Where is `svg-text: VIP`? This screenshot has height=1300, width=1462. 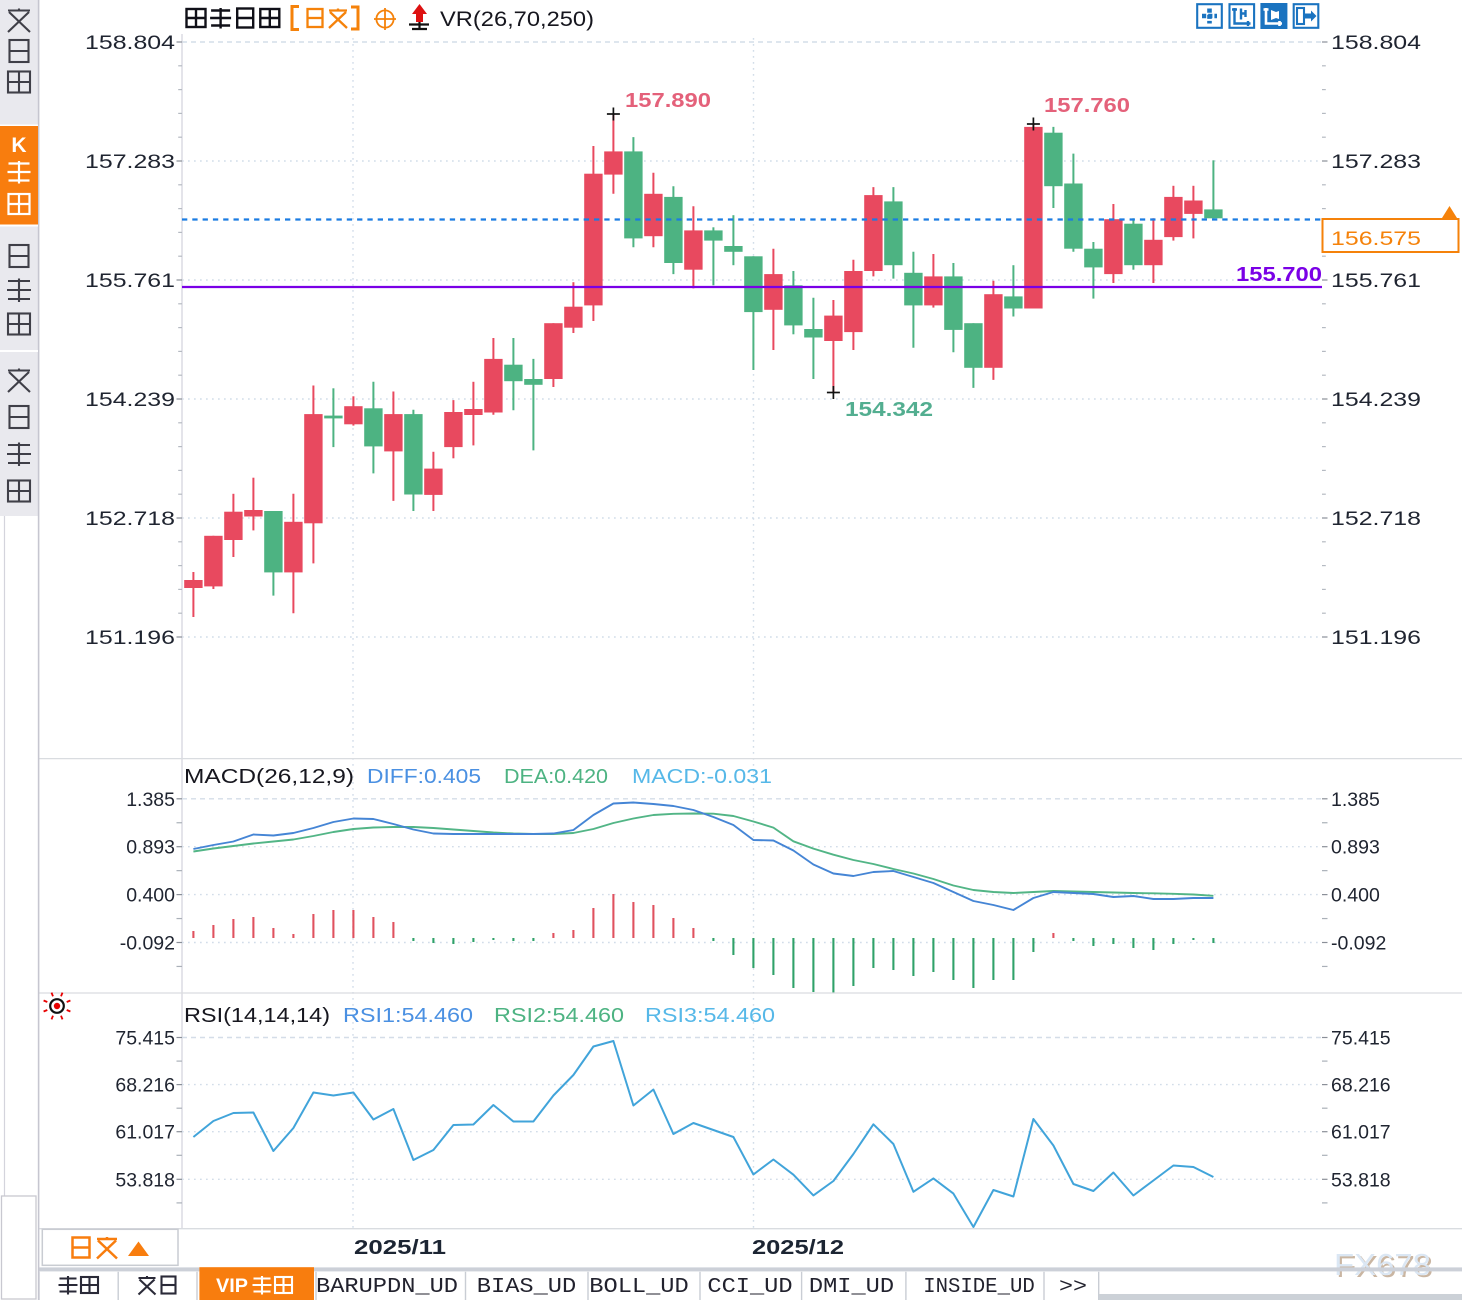 svg-text: VIP is located at coordinates (232, 1286).